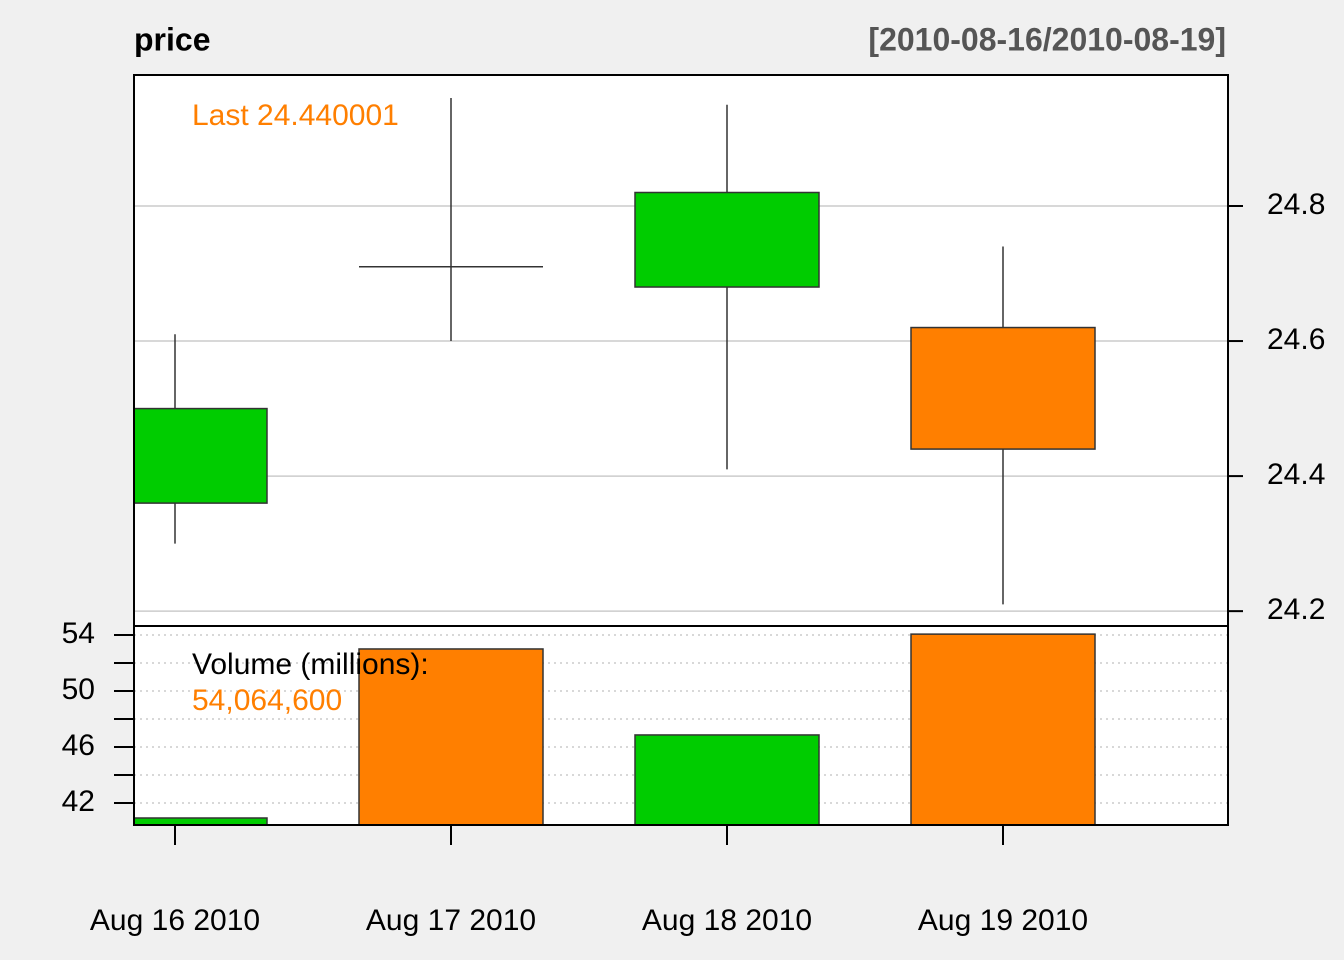 Image resolution: width=1344 pixels, height=960 pixels. Describe the element at coordinates (267, 700) in the screenshot. I see `volume-last: 54,064,600` at that location.